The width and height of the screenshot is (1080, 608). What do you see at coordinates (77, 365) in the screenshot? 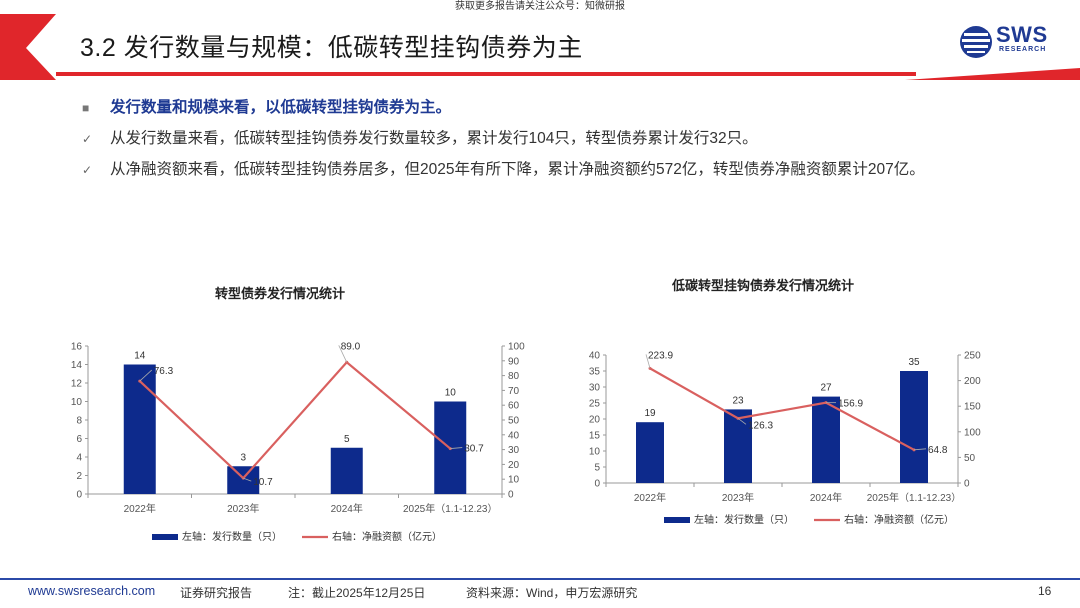
I see `left-tick-label: 14` at bounding box center [77, 365].